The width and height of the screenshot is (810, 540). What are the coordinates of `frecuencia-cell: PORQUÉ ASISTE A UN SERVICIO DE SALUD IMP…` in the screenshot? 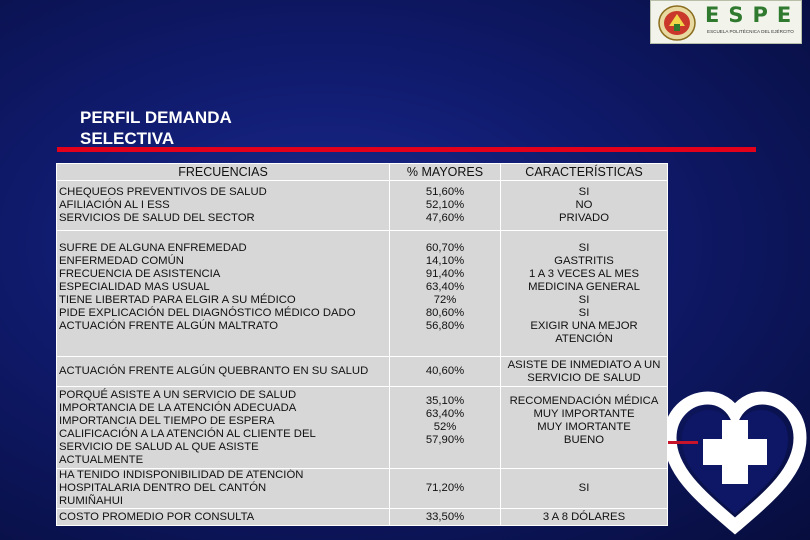 It's located at (223, 427).